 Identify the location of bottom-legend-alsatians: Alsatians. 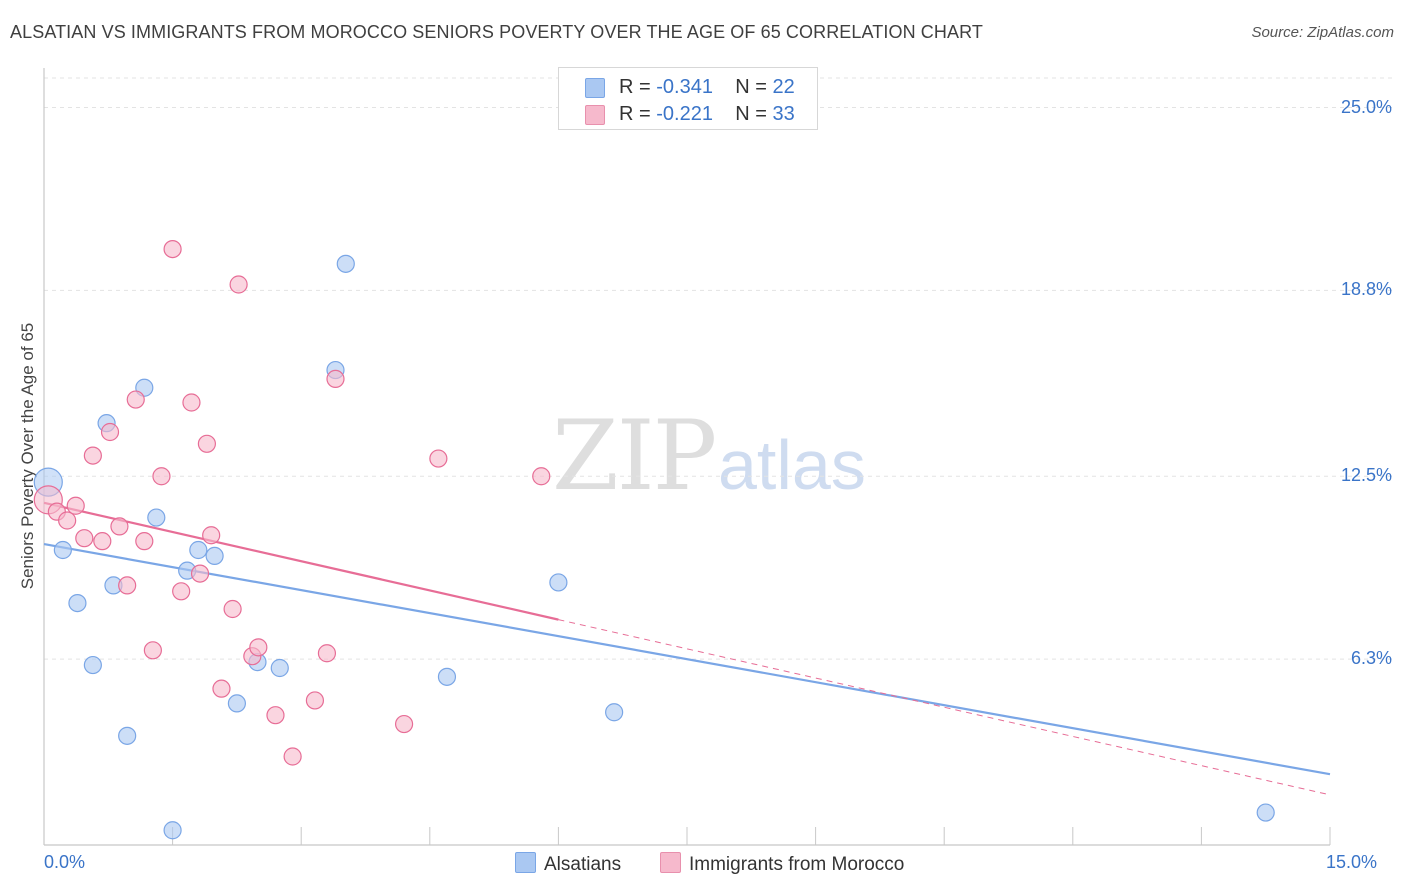
(568, 864).